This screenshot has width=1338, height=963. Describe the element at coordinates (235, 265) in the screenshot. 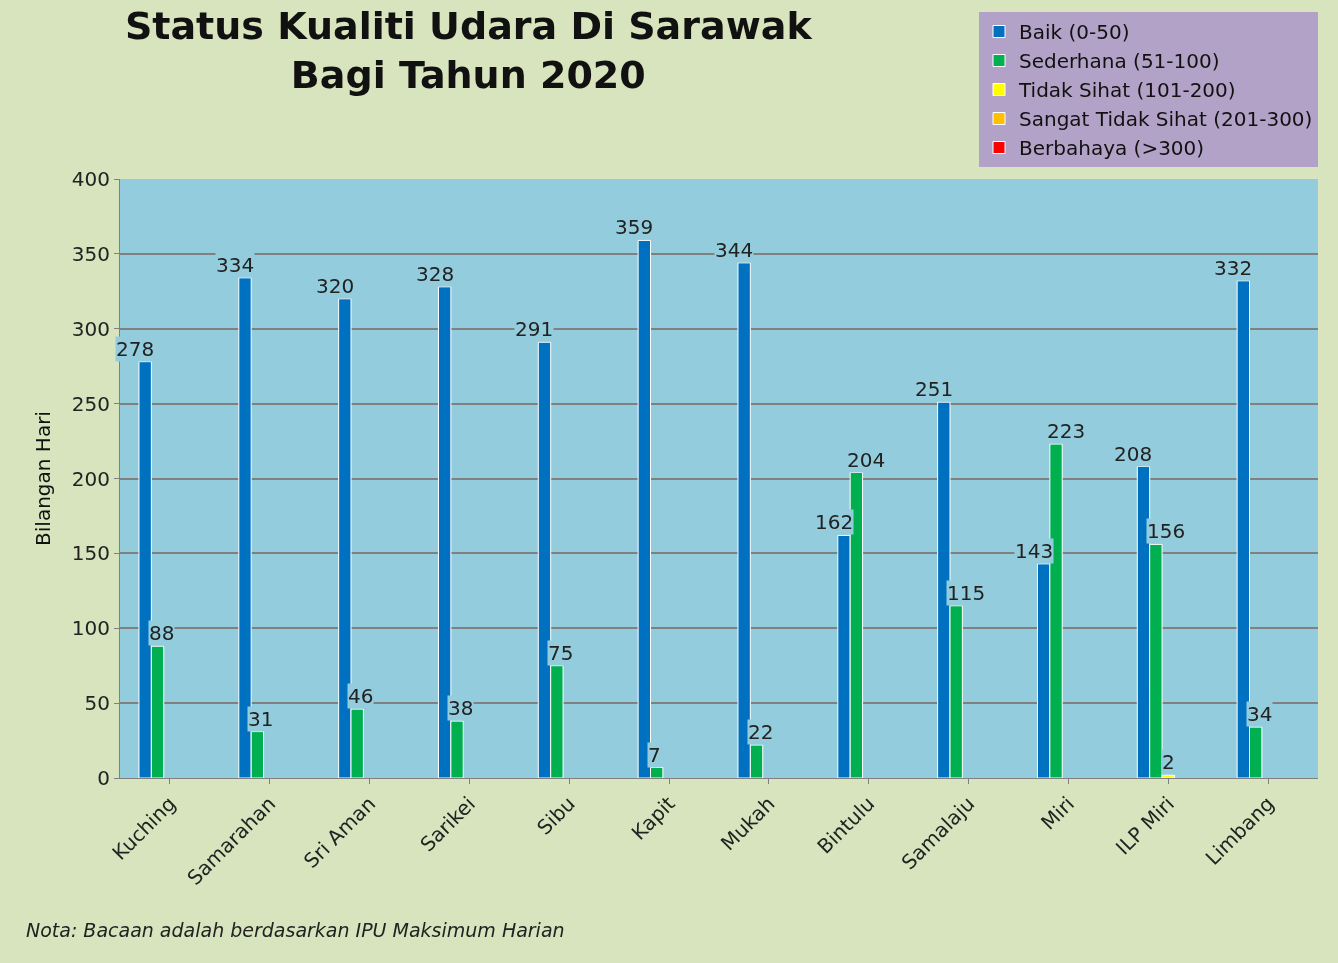

I see `data-label: 334` at that location.